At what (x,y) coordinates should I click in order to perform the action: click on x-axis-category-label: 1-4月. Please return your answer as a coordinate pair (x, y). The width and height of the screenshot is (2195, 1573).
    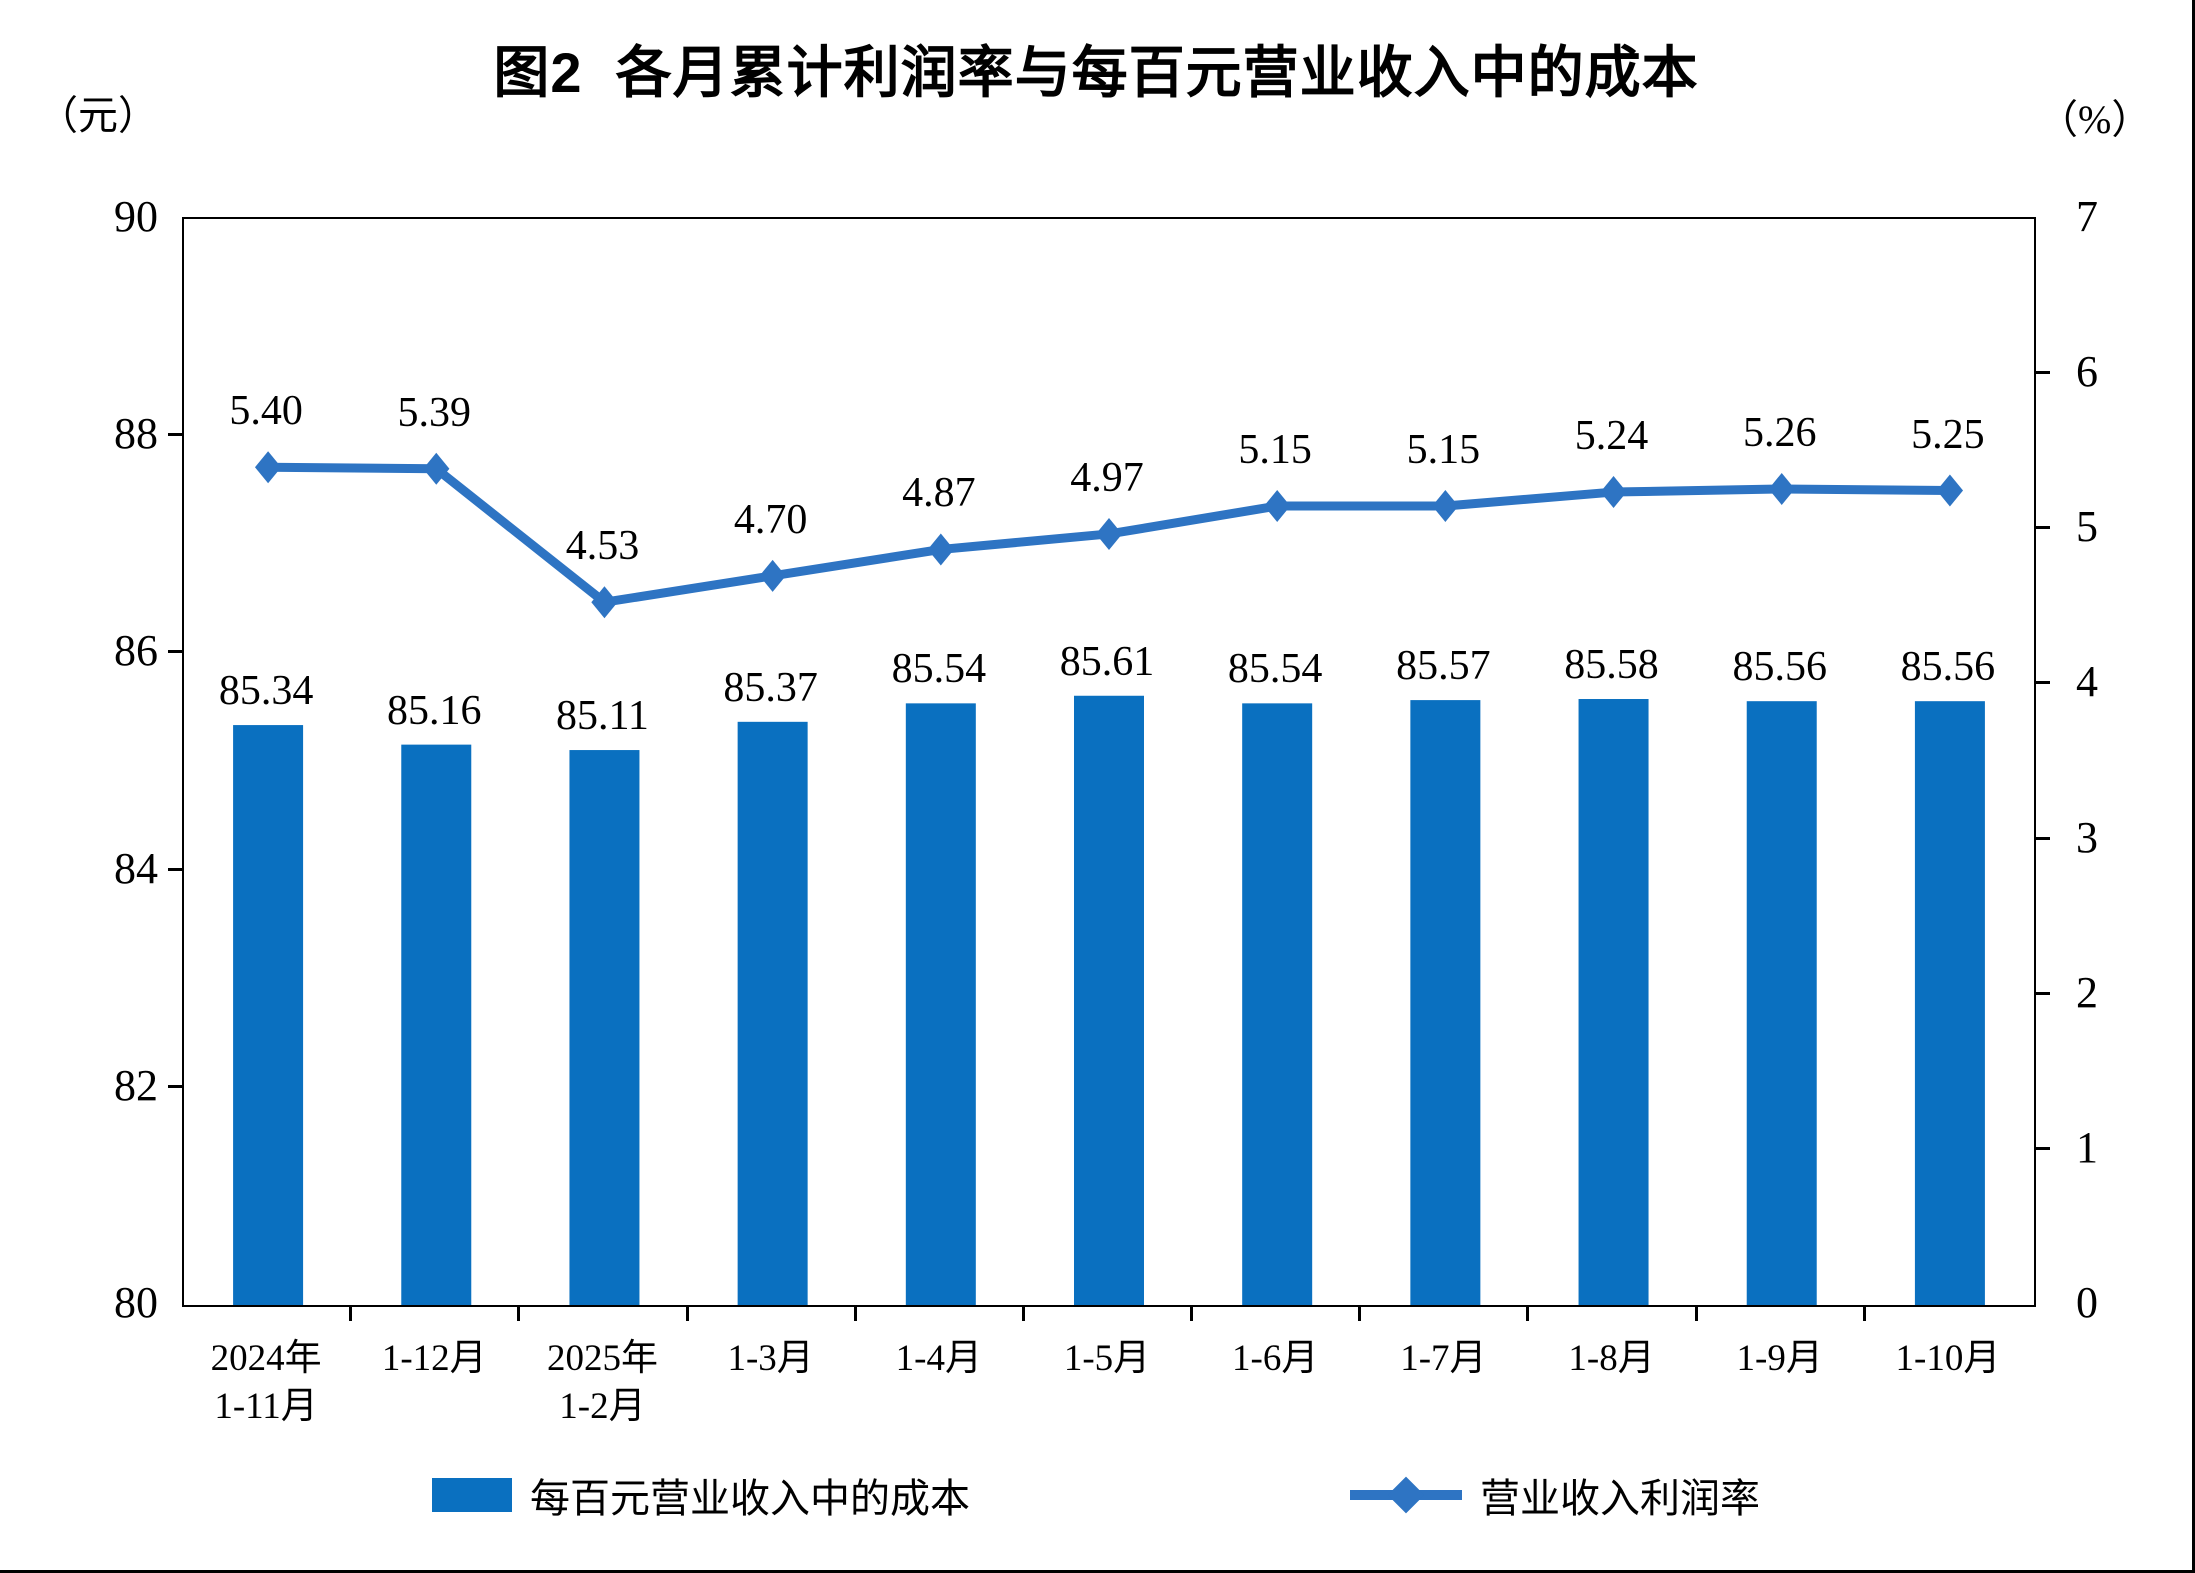
    Looking at the image, I should click on (939, 1359).